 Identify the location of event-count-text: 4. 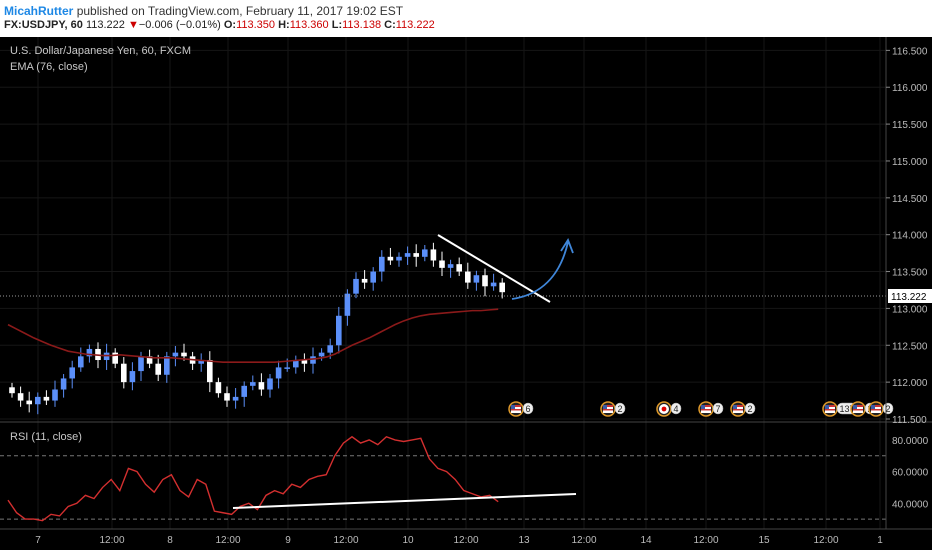
(676, 409).